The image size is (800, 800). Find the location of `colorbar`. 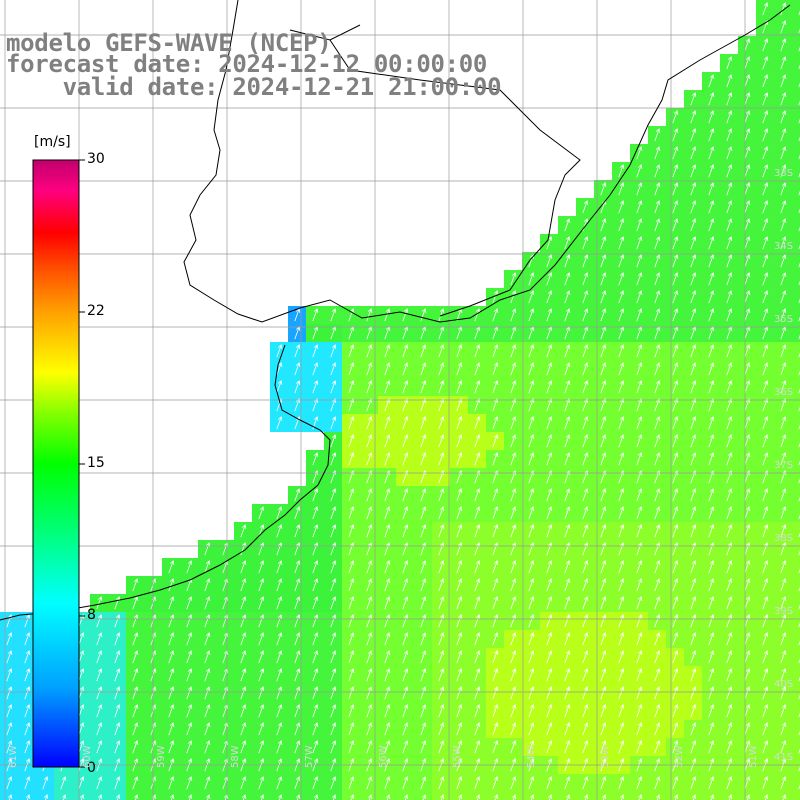

colorbar is located at coordinates (58, 463).